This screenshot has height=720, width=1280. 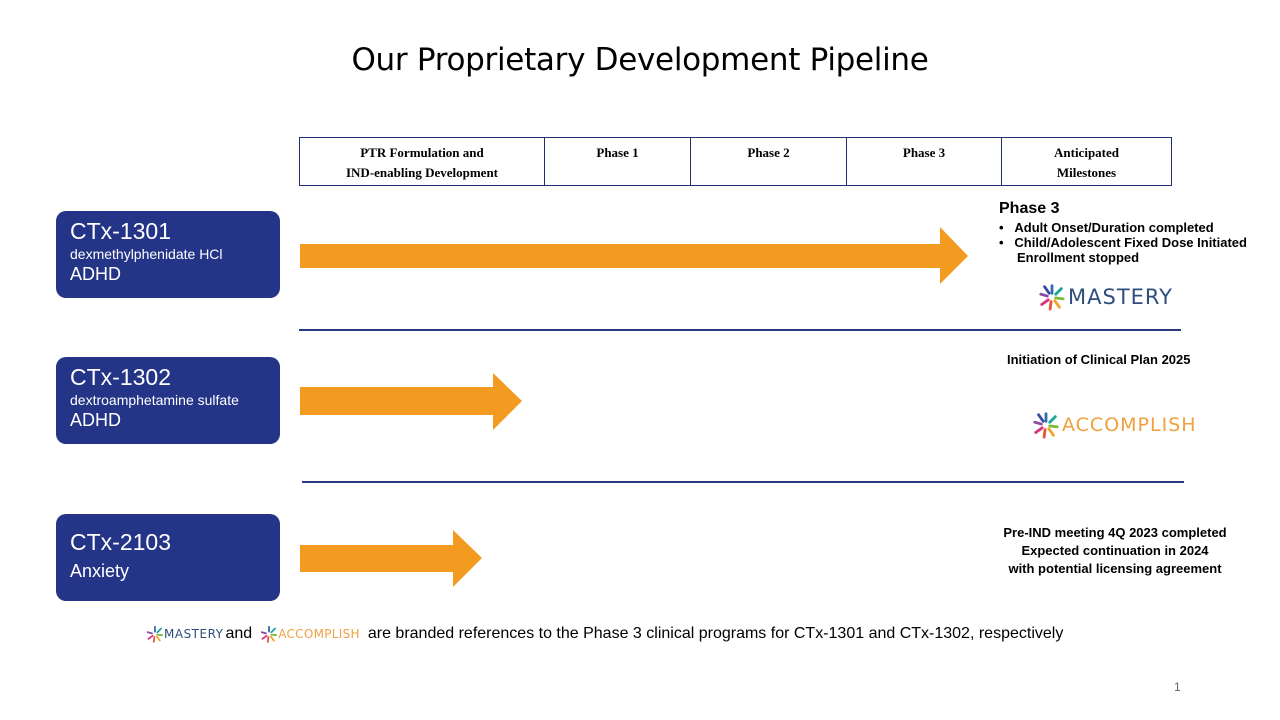 What do you see at coordinates (391, 558) in the screenshot?
I see `progress-arrow-ctx2103` at bounding box center [391, 558].